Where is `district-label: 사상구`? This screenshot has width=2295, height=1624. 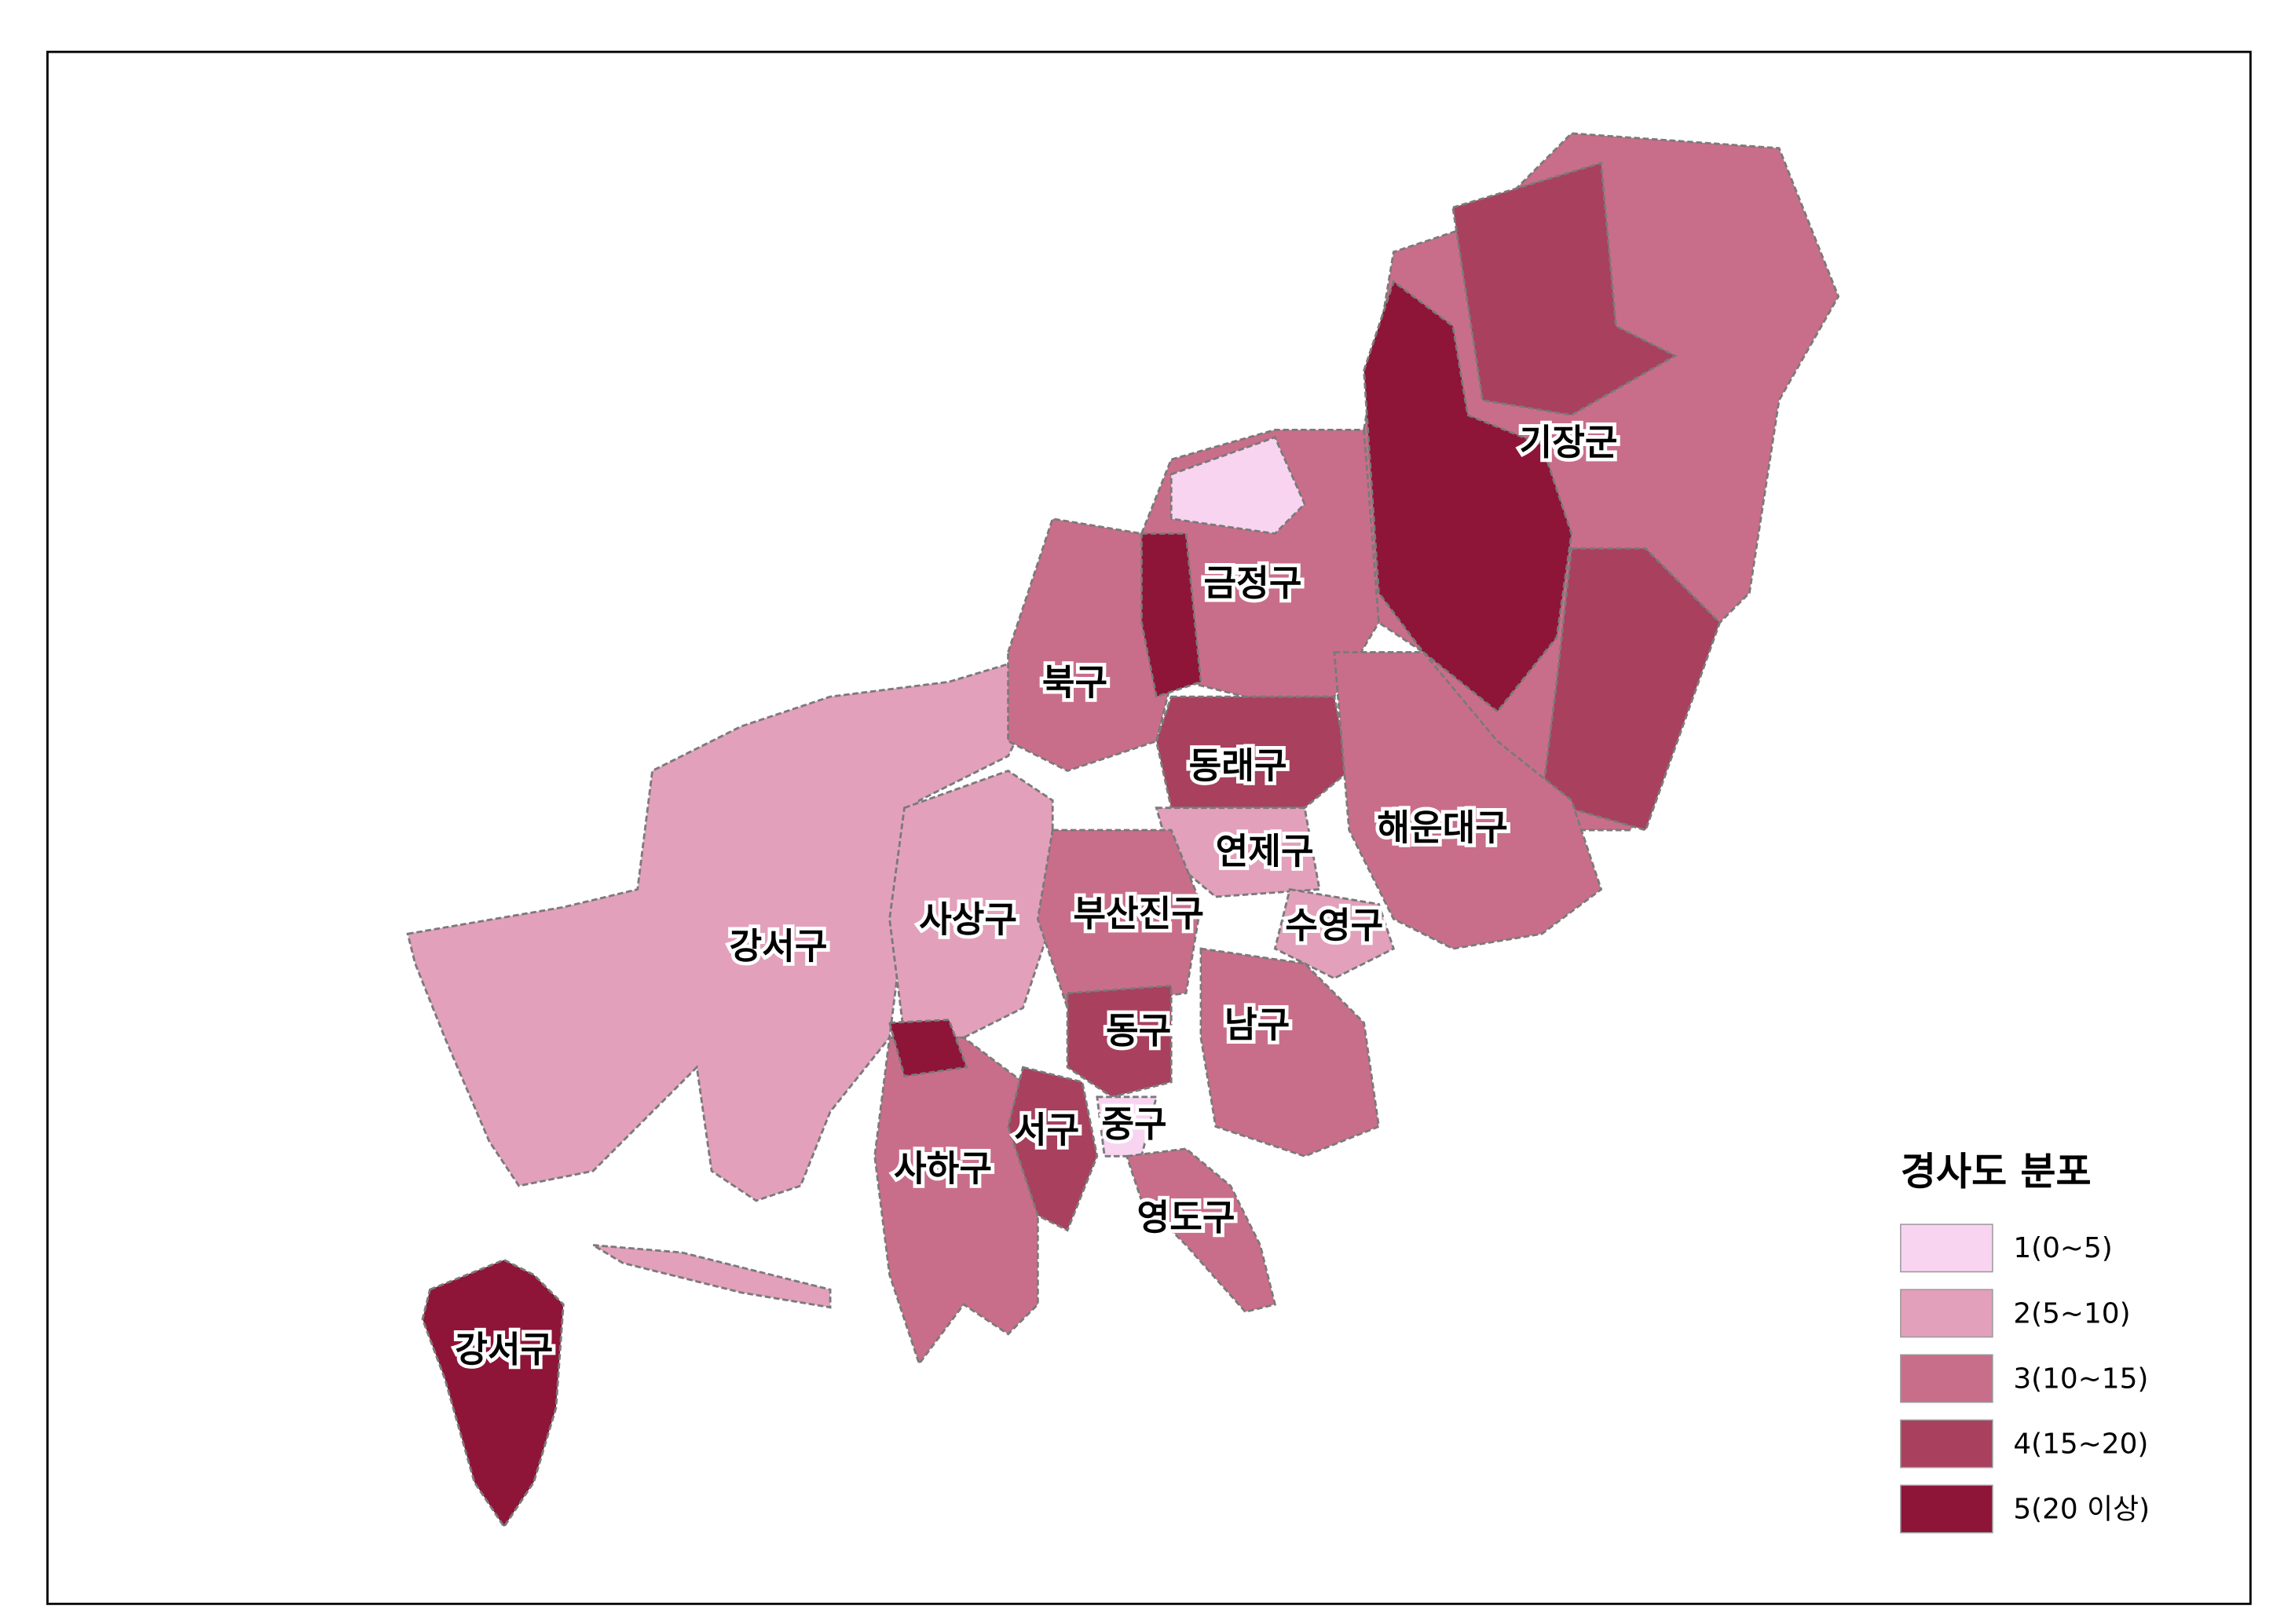
district-label: 사상구 is located at coordinates (968, 920).